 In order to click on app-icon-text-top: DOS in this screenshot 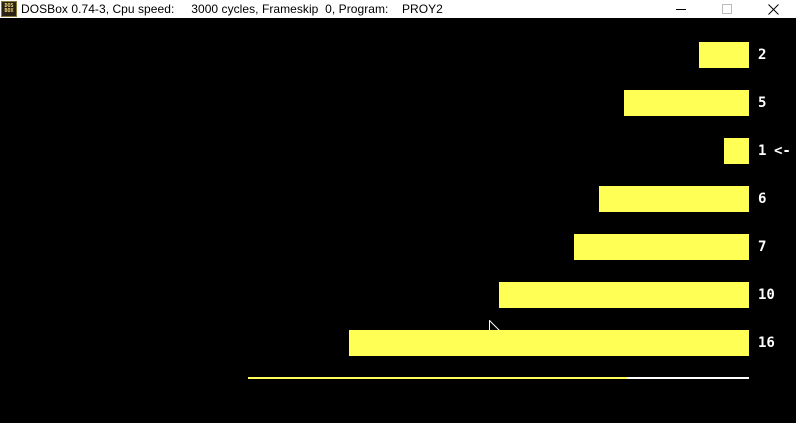, I will do `click(9, 6)`.